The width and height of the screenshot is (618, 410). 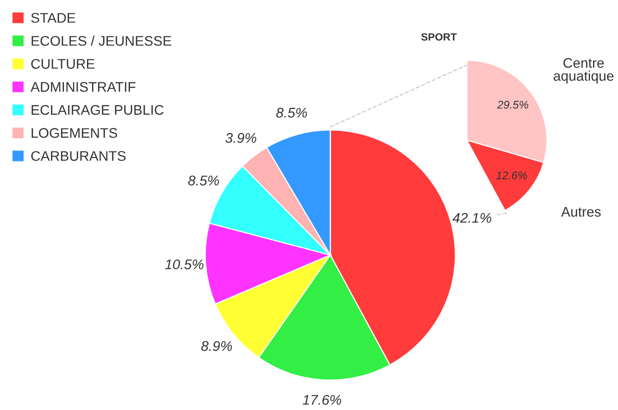 What do you see at coordinates (512, 104) in the screenshot?
I see `data-label: 29.5%` at bounding box center [512, 104].